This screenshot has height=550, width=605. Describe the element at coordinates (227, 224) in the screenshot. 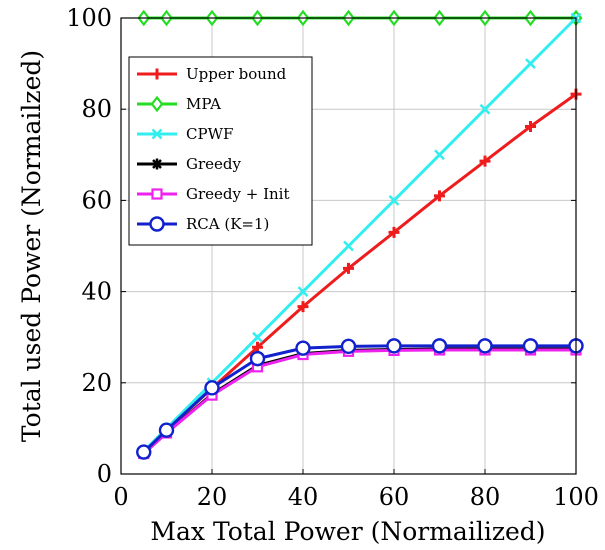

I see `legend-label: RCA (K=1)` at that location.